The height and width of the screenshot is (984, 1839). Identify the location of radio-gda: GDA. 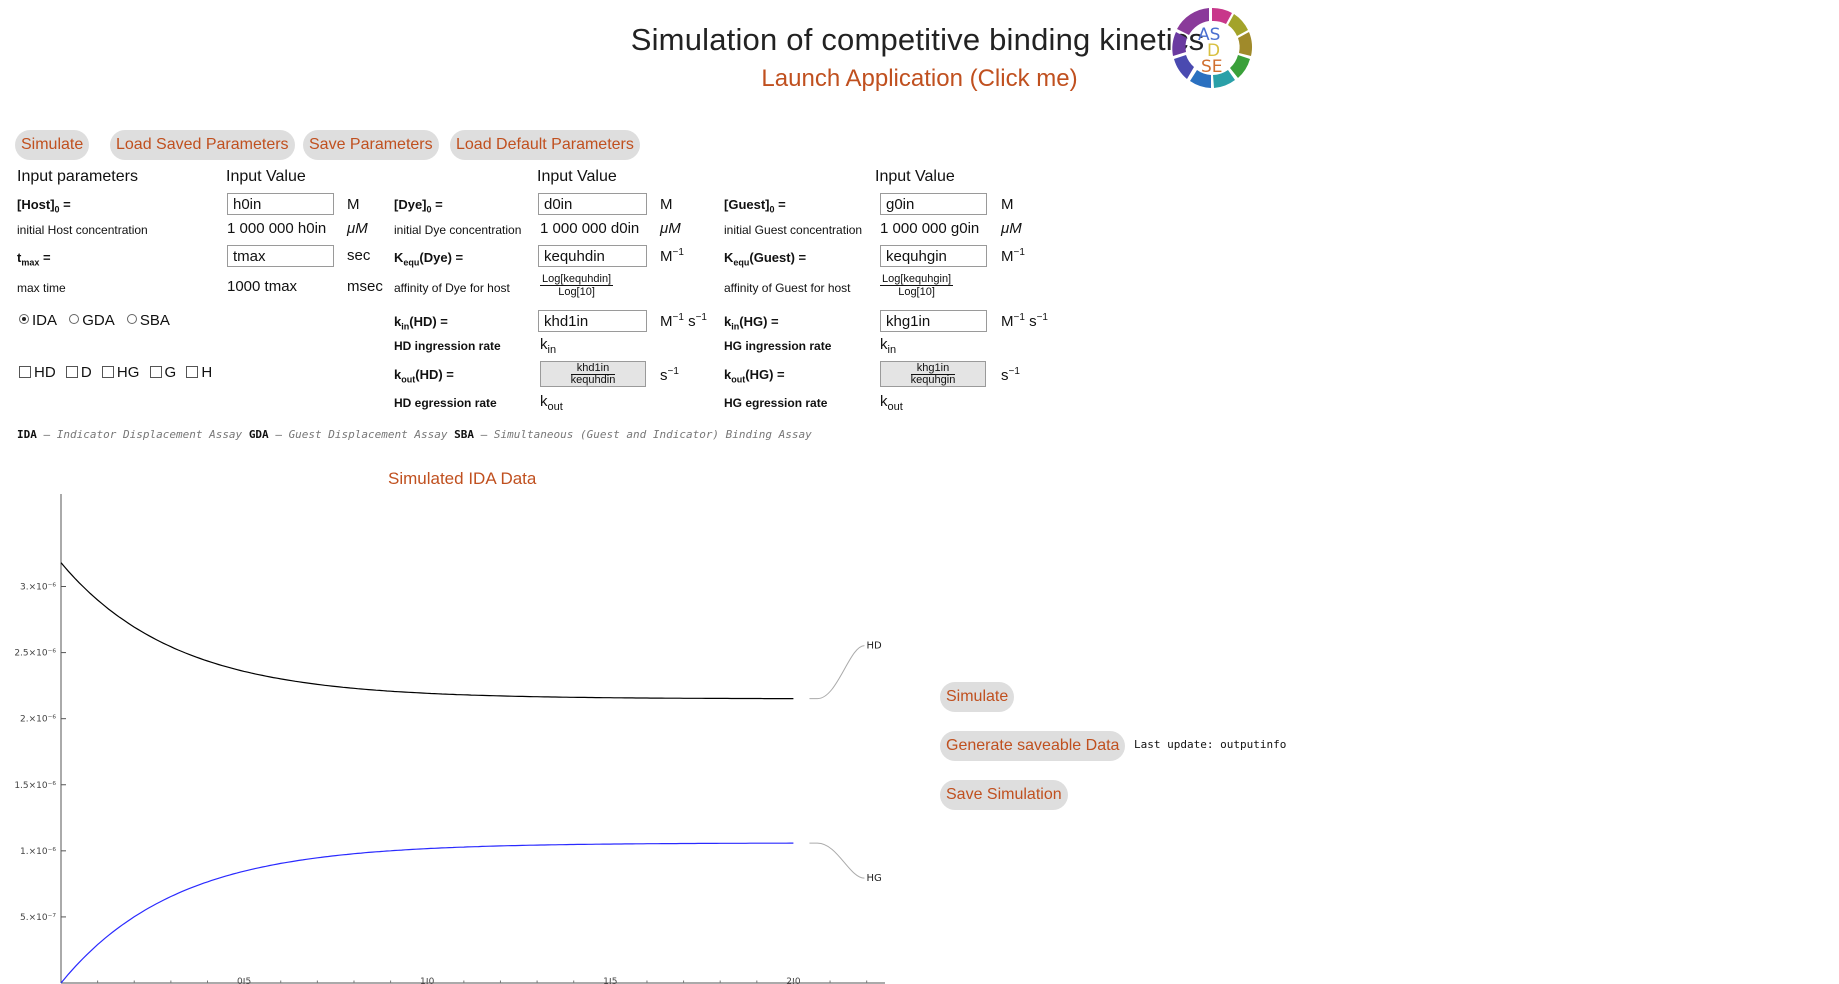
(92, 320).